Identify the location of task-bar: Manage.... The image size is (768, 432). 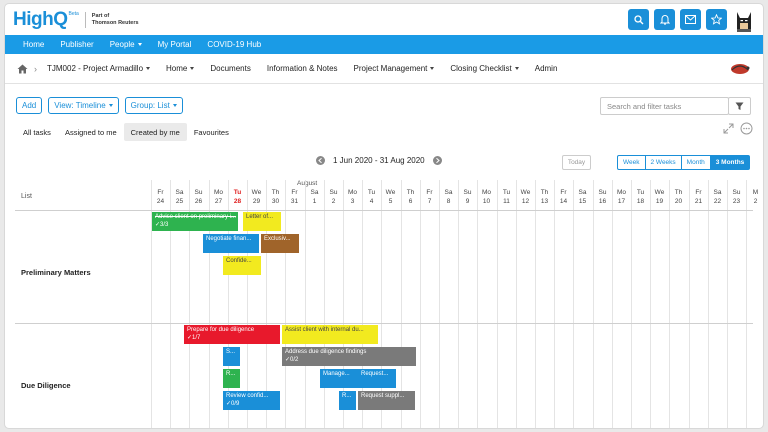
(339, 378).